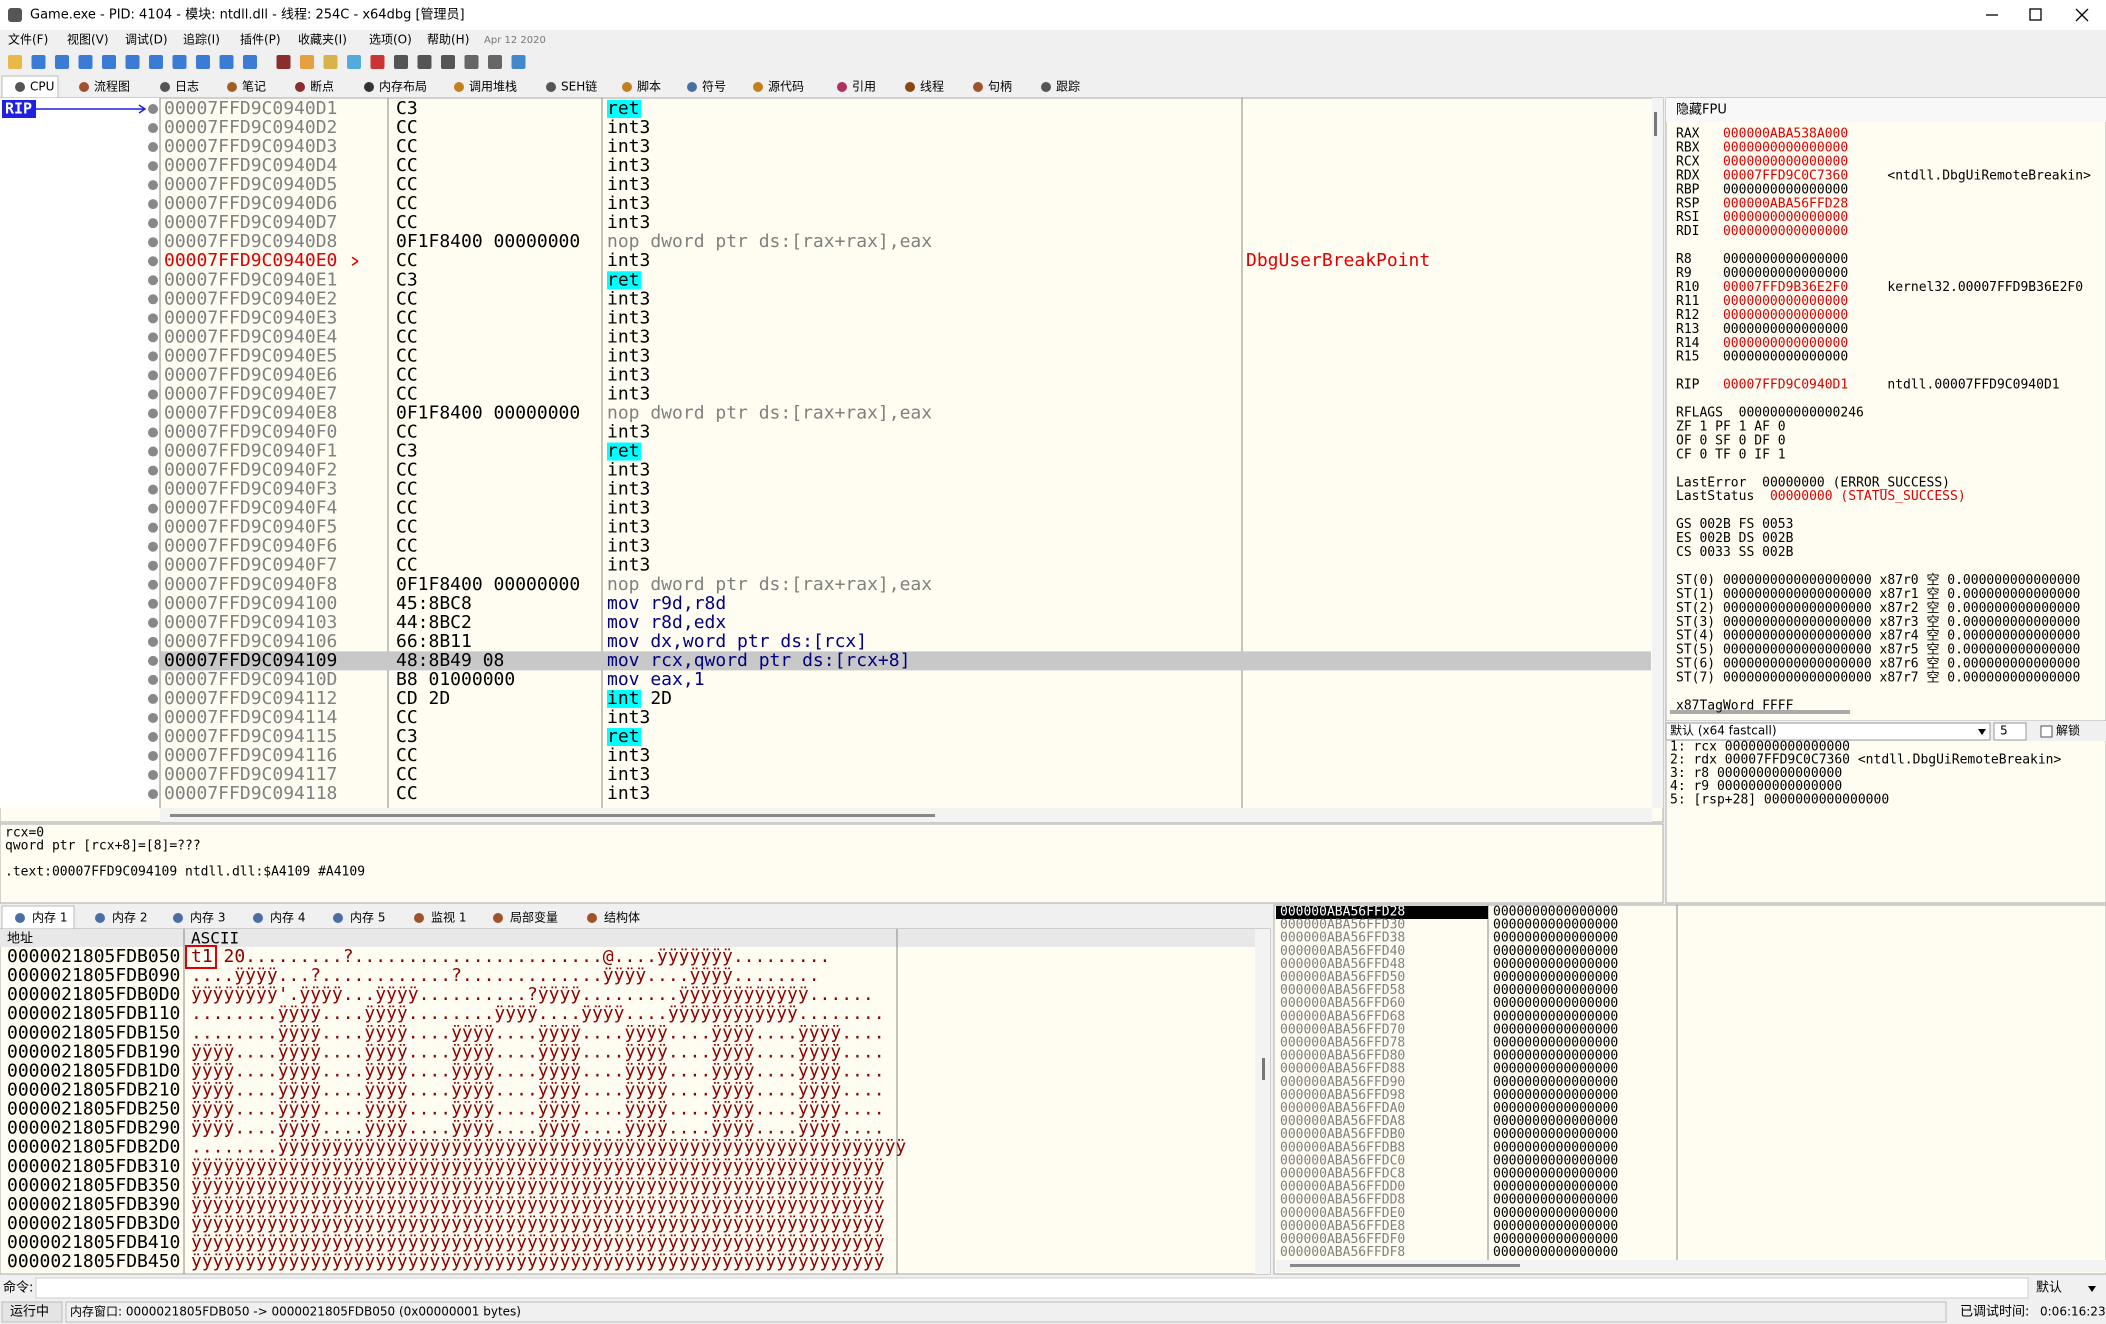 Image resolution: width=2106 pixels, height=1324 pixels. What do you see at coordinates (250, 127) in the screenshot?
I see `instruction-address: 00007FFD9C0940D2` at bounding box center [250, 127].